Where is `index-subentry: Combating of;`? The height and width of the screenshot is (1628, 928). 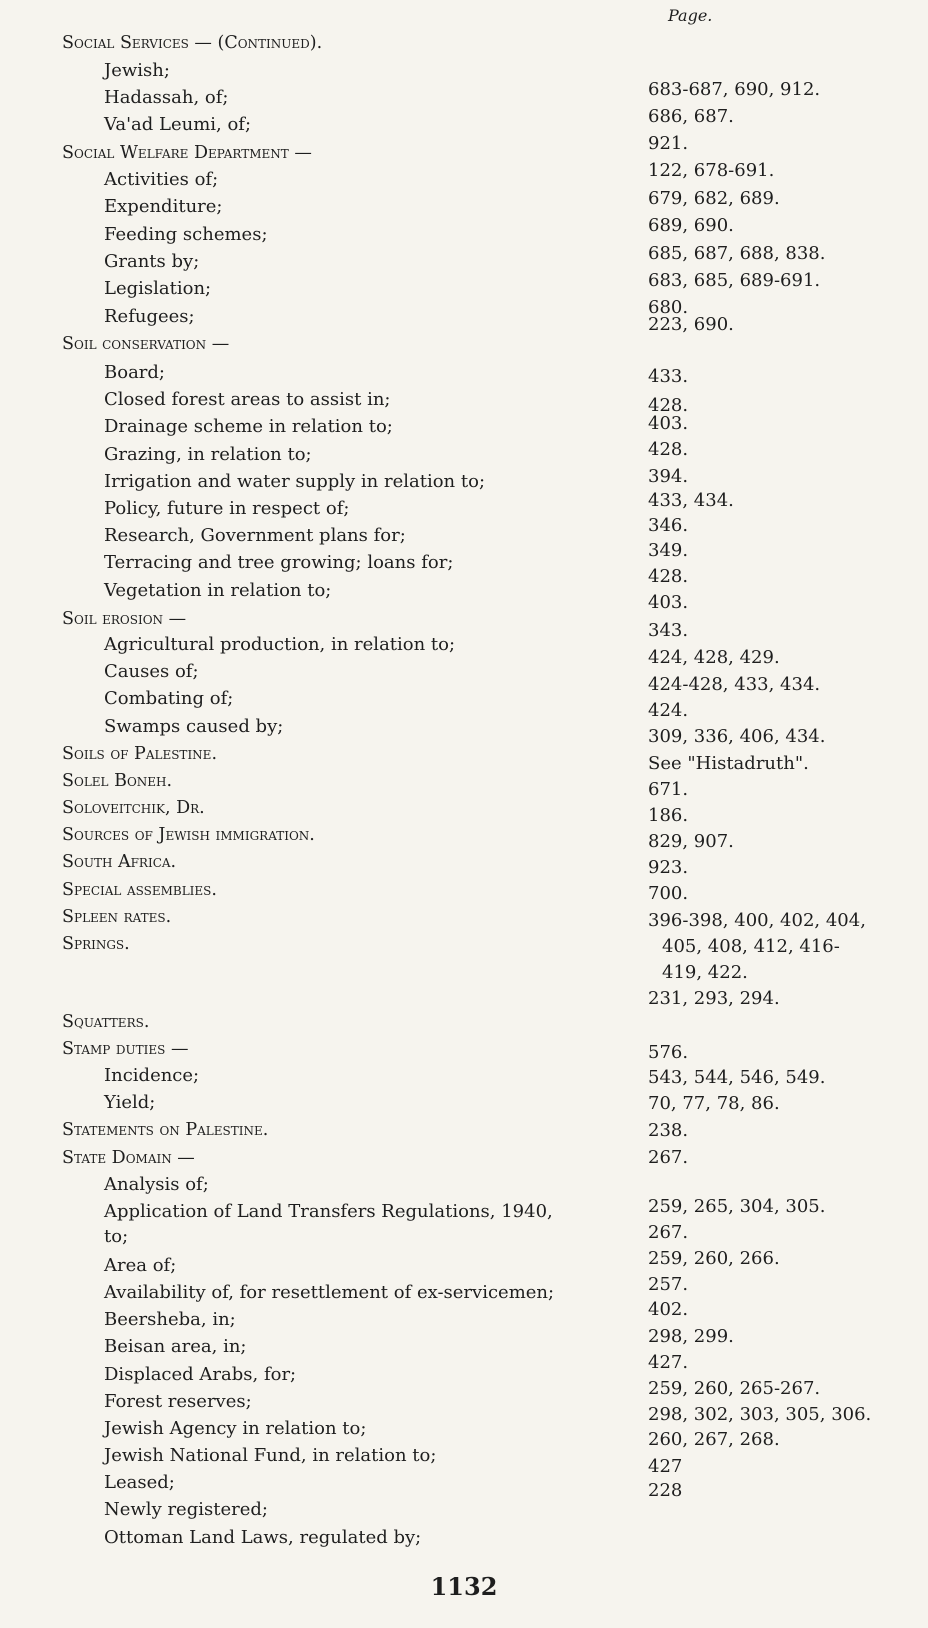 index-subentry: Combating of; is located at coordinates (169, 698).